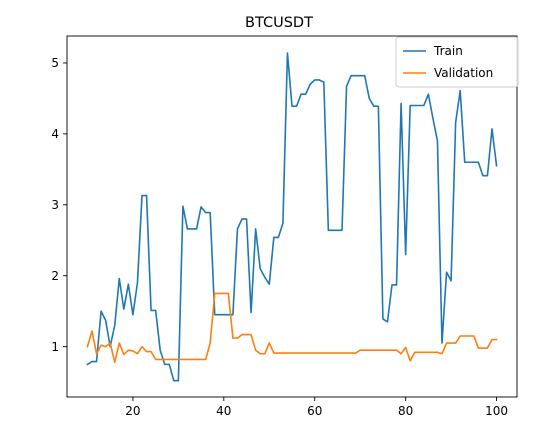  Describe the element at coordinates (55, 347) in the screenshot. I see `y-tick-label: 1` at that location.